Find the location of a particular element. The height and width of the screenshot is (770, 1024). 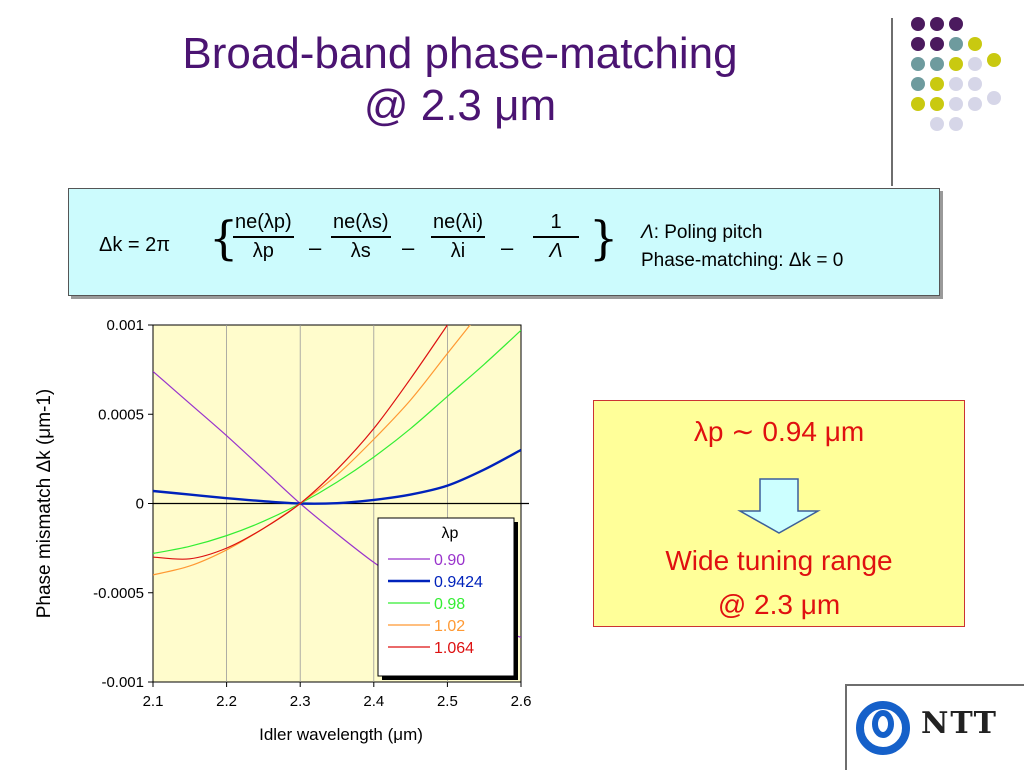

x-tick-label: 2.5 is located at coordinates (447, 701).